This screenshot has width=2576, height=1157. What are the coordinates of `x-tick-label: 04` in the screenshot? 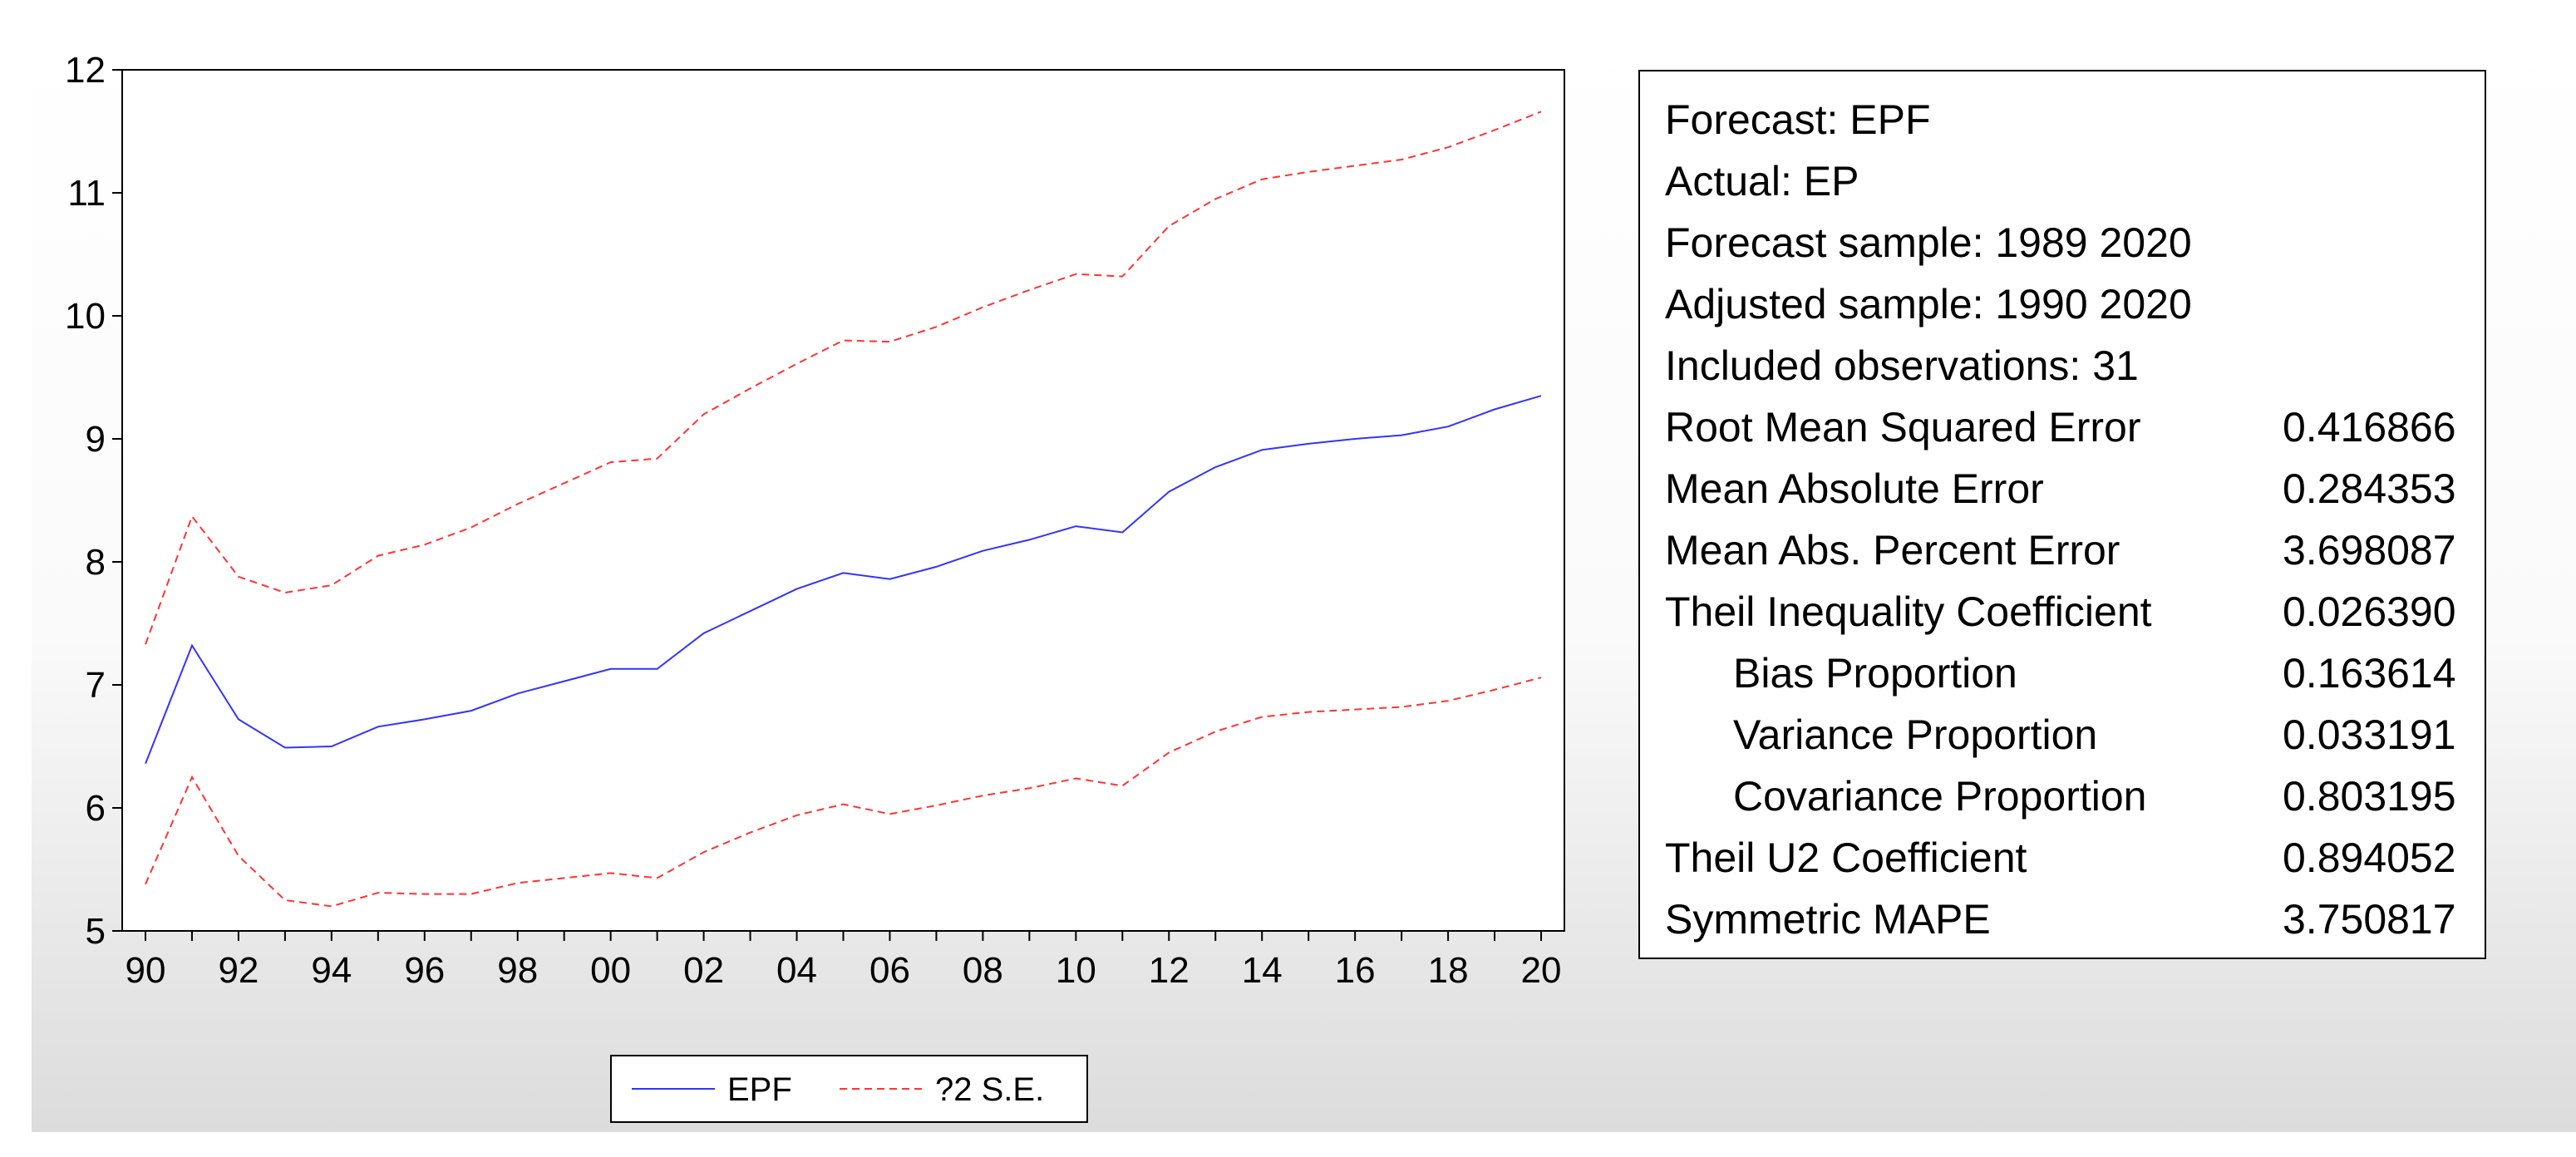 It's located at (796, 970).